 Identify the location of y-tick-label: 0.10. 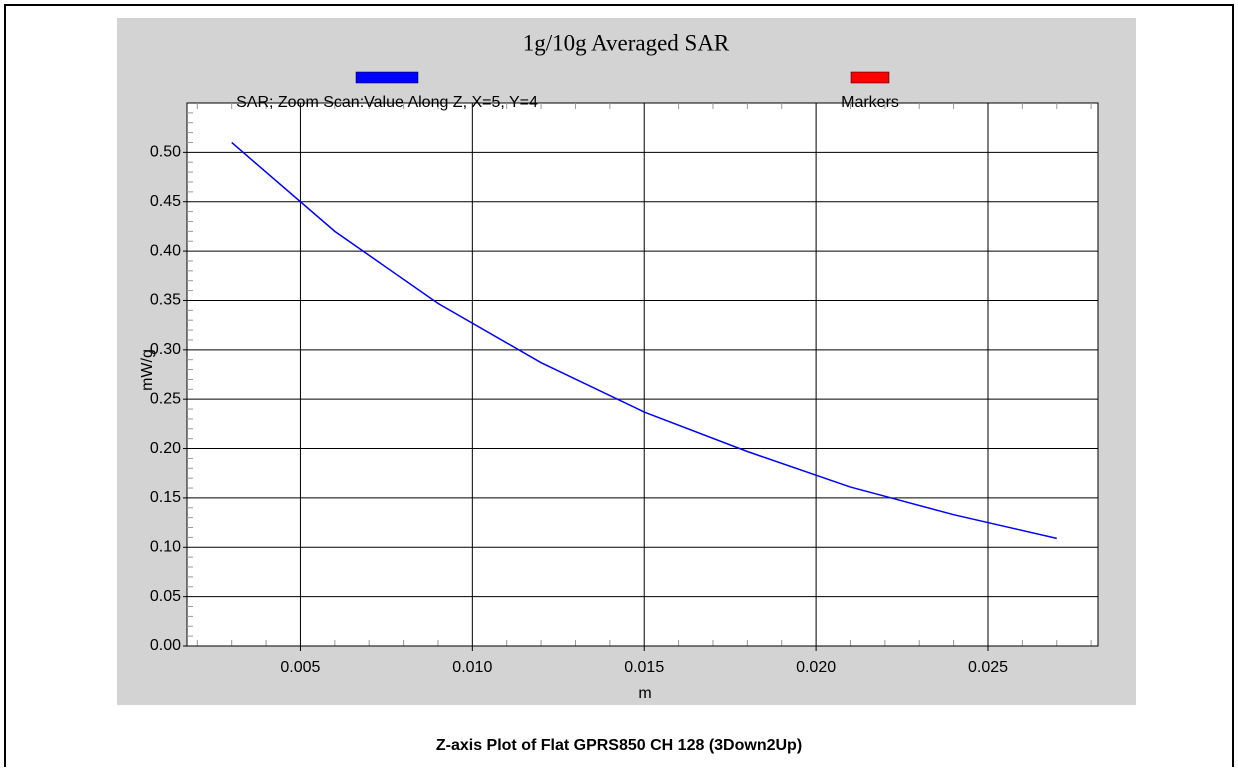
(165, 546).